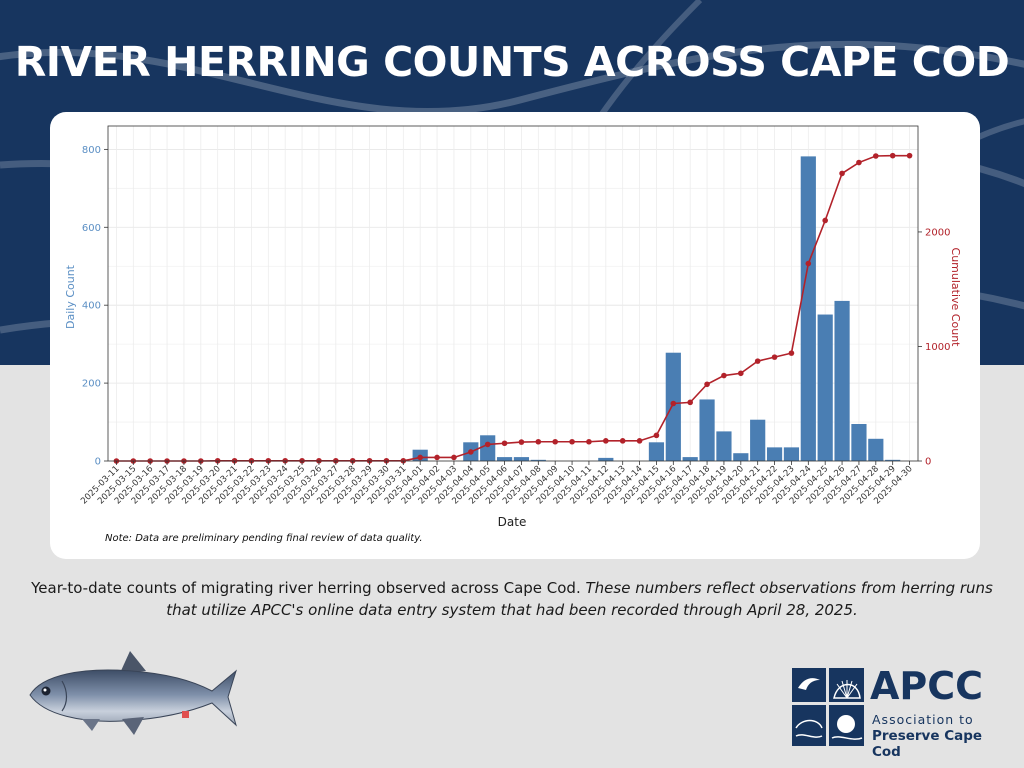  What do you see at coordinates (927, 686) in the screenshot?
I see `logo-acronym: APCC` at bounding box center [927, 686].